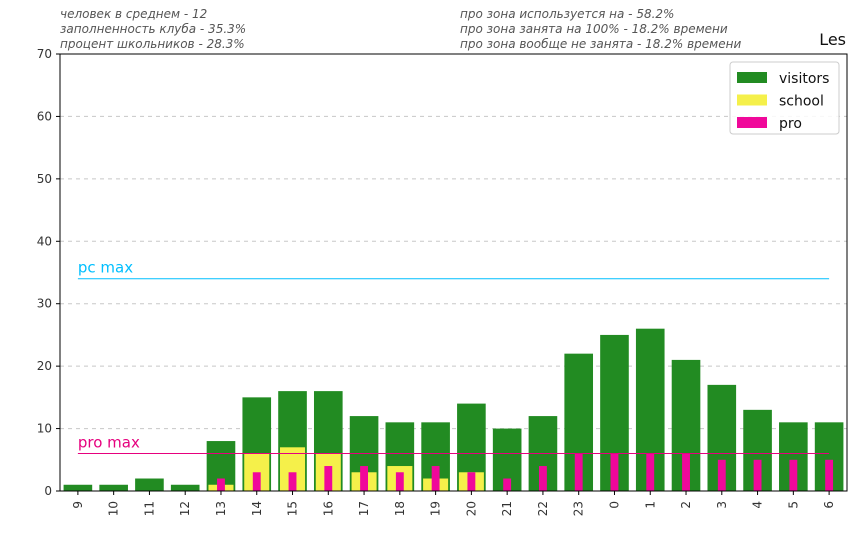 The width and height of the screenshot is (864, 540). Describe the element at coordinates (400, 508) in the screenshot. I see `x-tick-label: 18` at that location.